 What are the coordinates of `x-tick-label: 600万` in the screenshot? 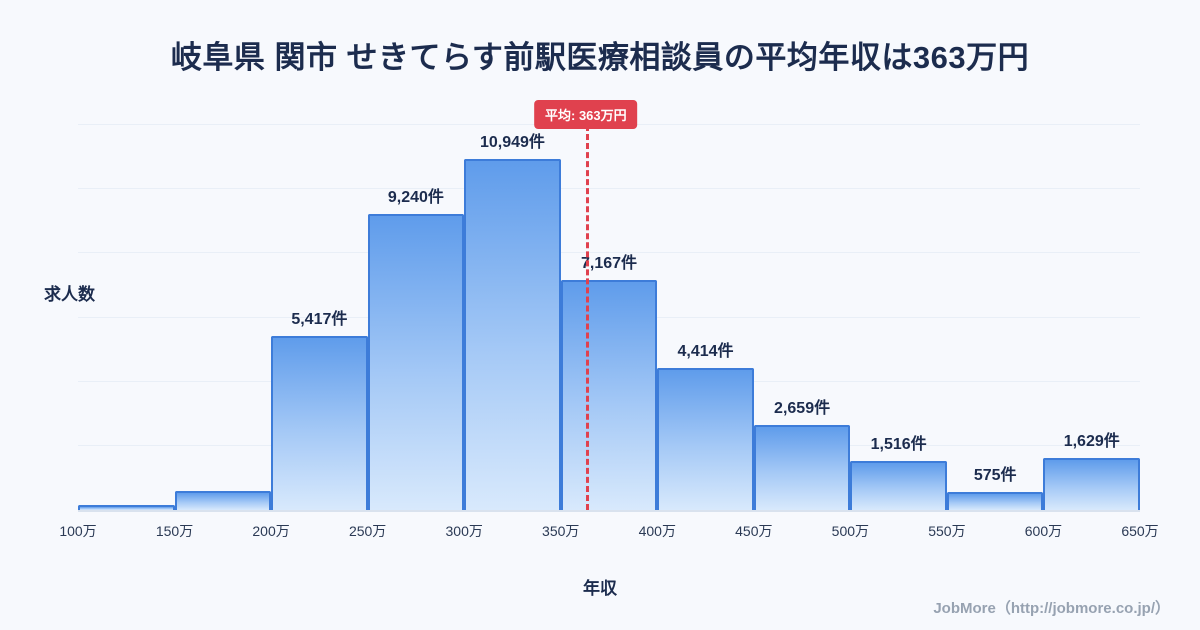 It's located at (1043, 531).